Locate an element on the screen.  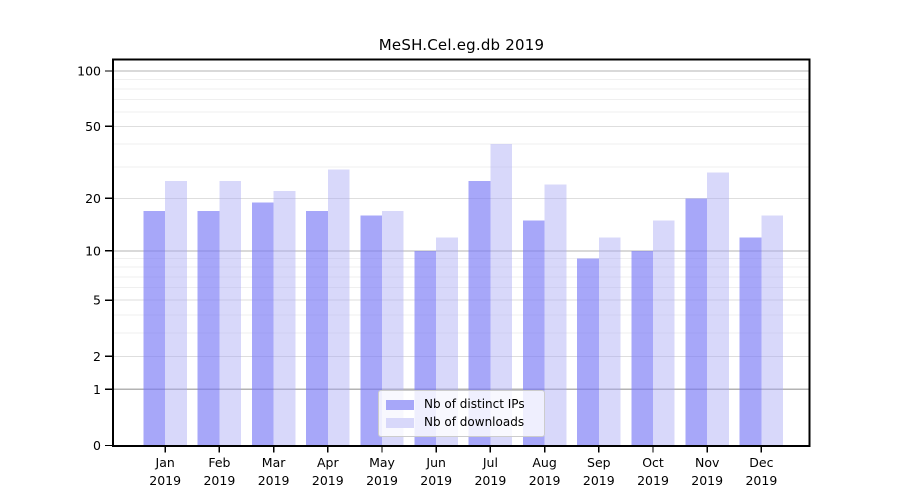
bar-distinct-ips-may is located at coordinates (371, 330).